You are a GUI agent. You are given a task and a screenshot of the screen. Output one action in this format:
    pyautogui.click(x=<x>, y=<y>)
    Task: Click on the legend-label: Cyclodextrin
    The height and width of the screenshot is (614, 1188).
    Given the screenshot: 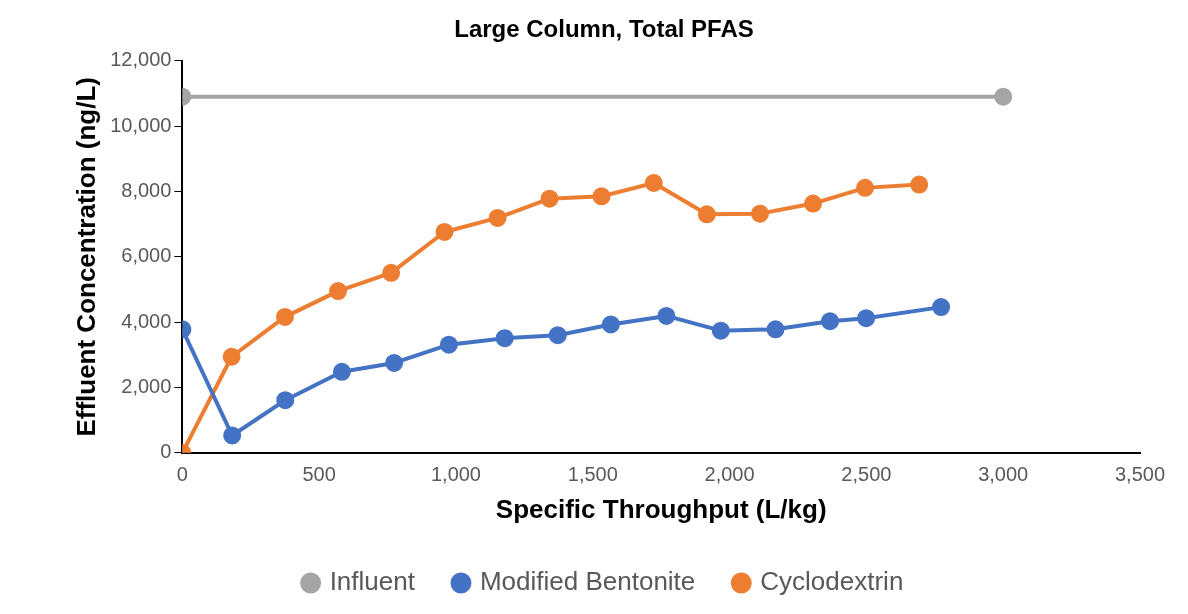 What is the action you would take?
    pyautogui.click(x=832, y=581)
    